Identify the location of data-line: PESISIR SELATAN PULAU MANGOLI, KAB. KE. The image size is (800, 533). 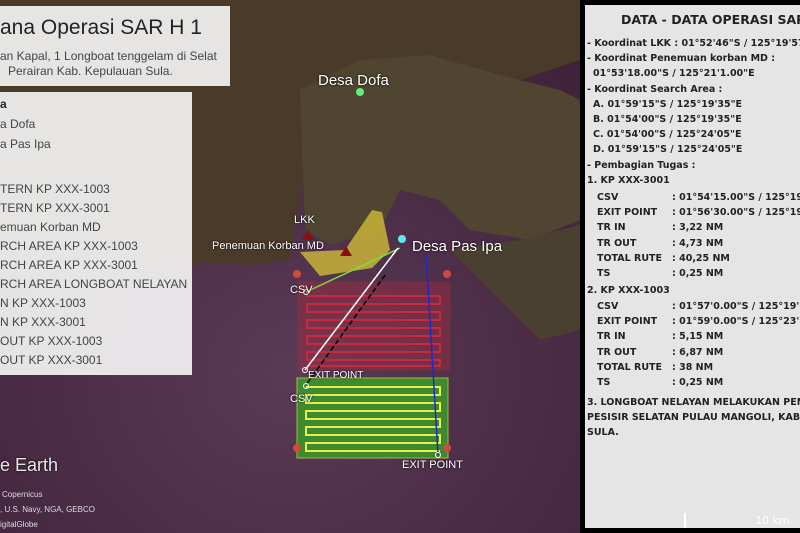
(693, 418).